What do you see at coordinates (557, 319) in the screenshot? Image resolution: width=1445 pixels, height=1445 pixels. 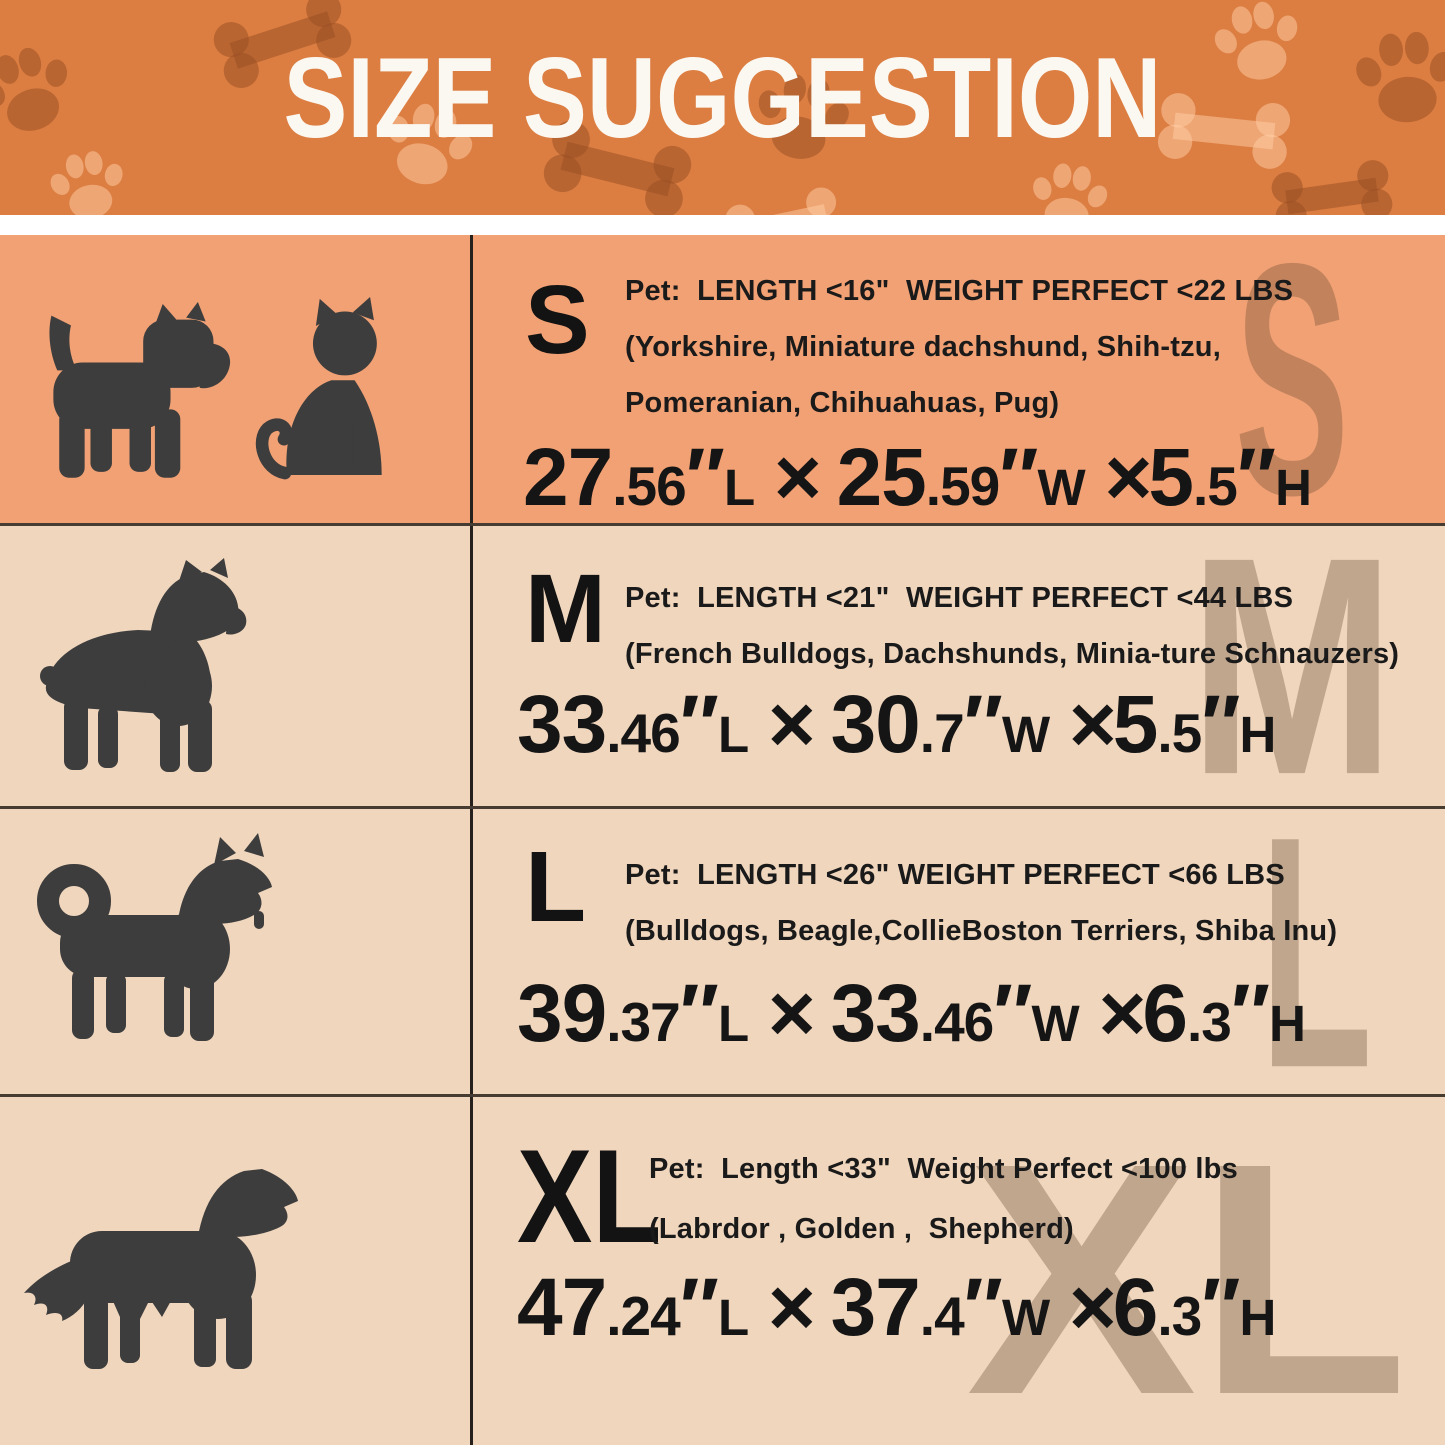 I see `size-letter: S` at bounding box center [557, 319].